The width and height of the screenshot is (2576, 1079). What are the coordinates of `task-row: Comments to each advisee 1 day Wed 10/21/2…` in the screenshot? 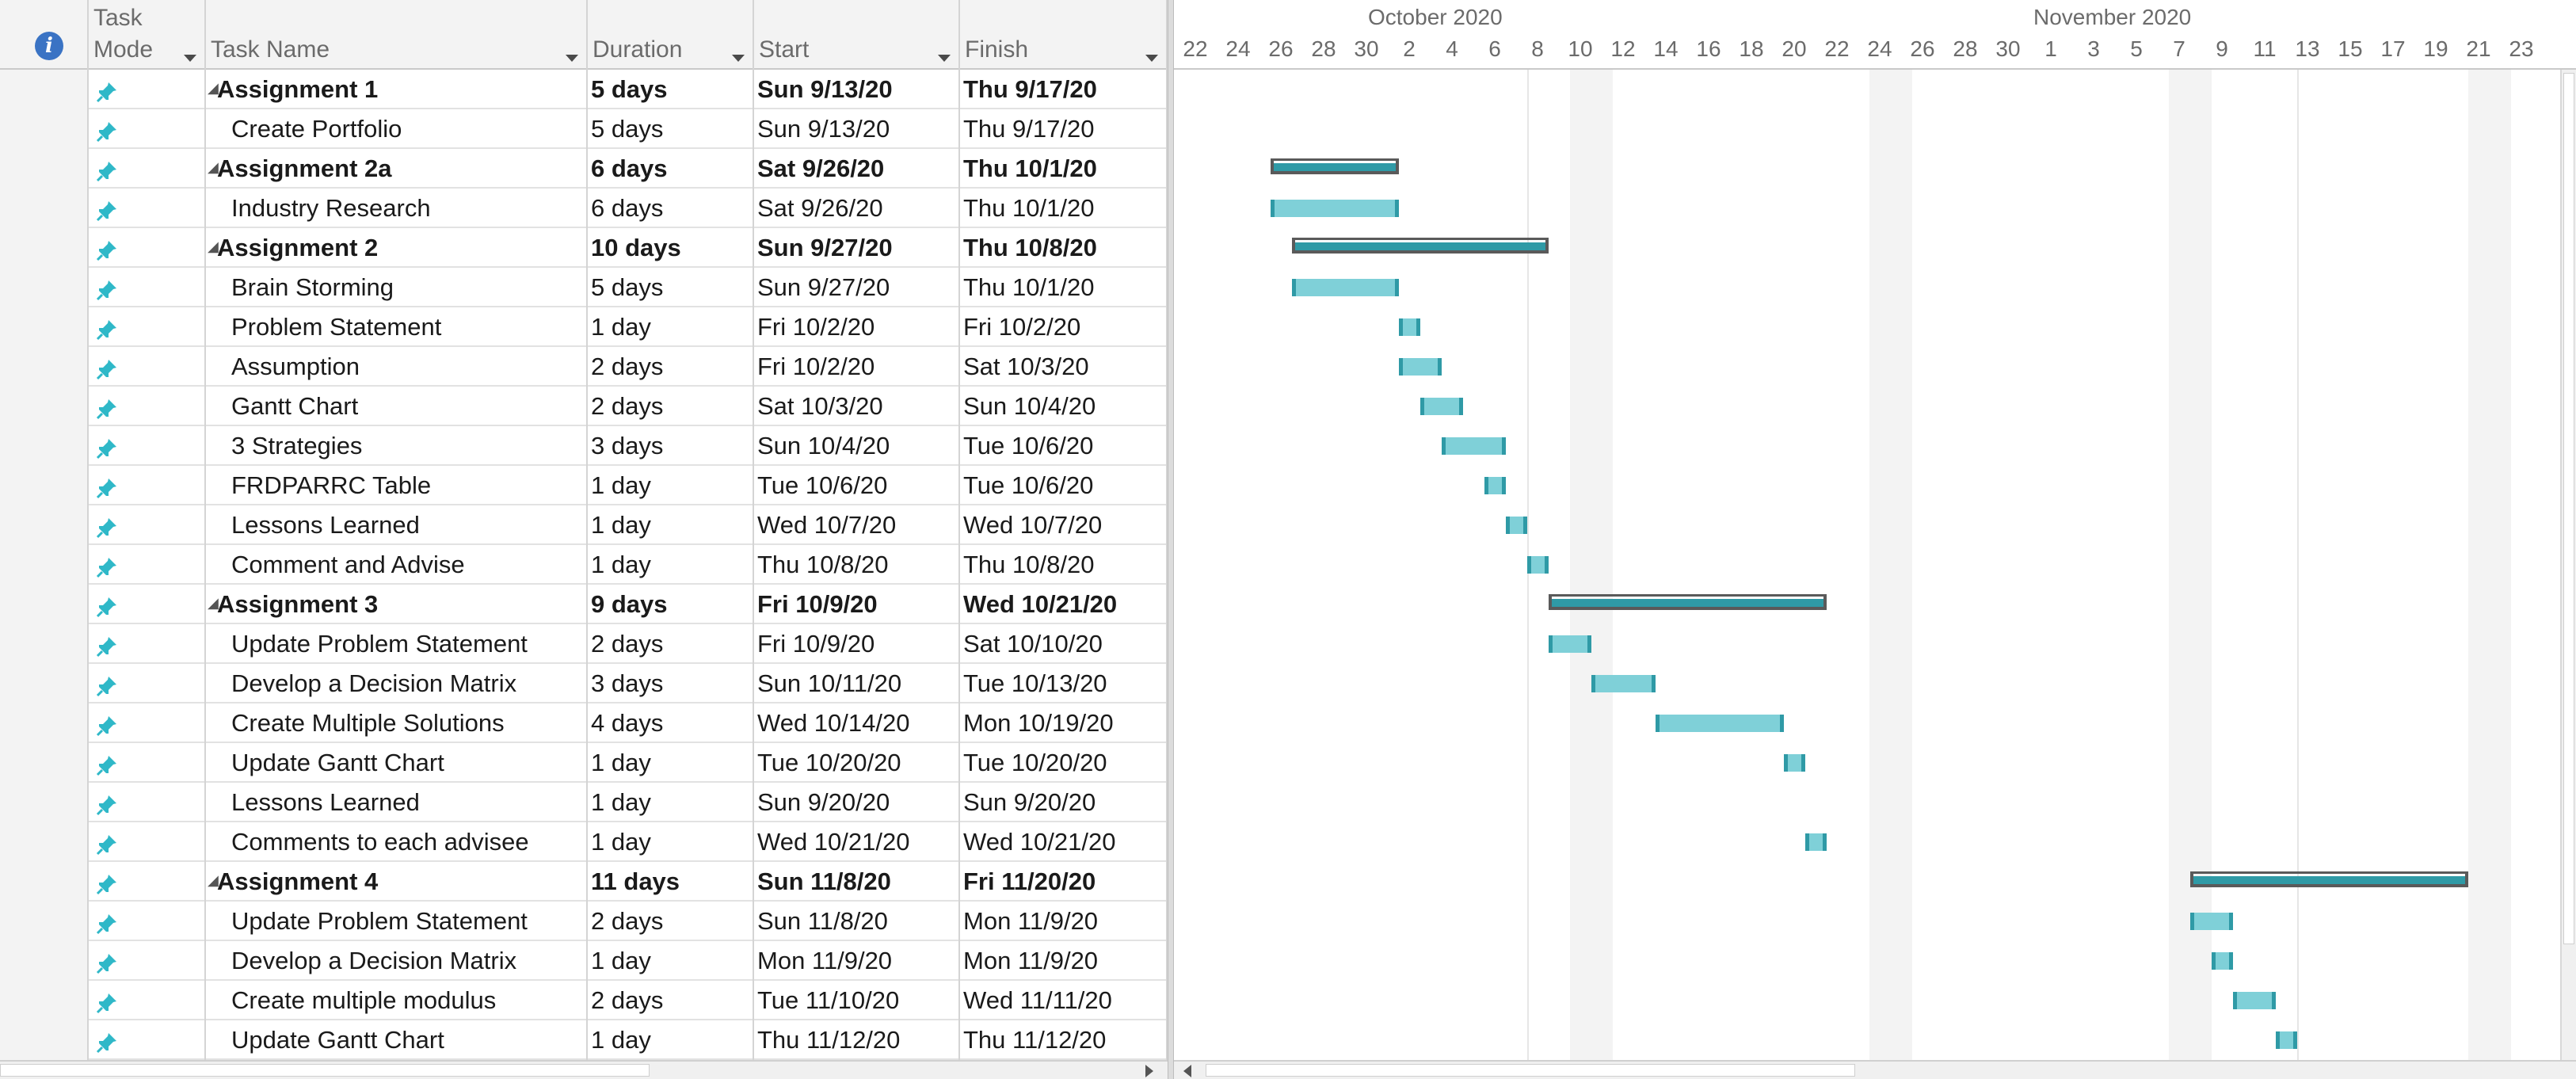 It's located at (584, 842).